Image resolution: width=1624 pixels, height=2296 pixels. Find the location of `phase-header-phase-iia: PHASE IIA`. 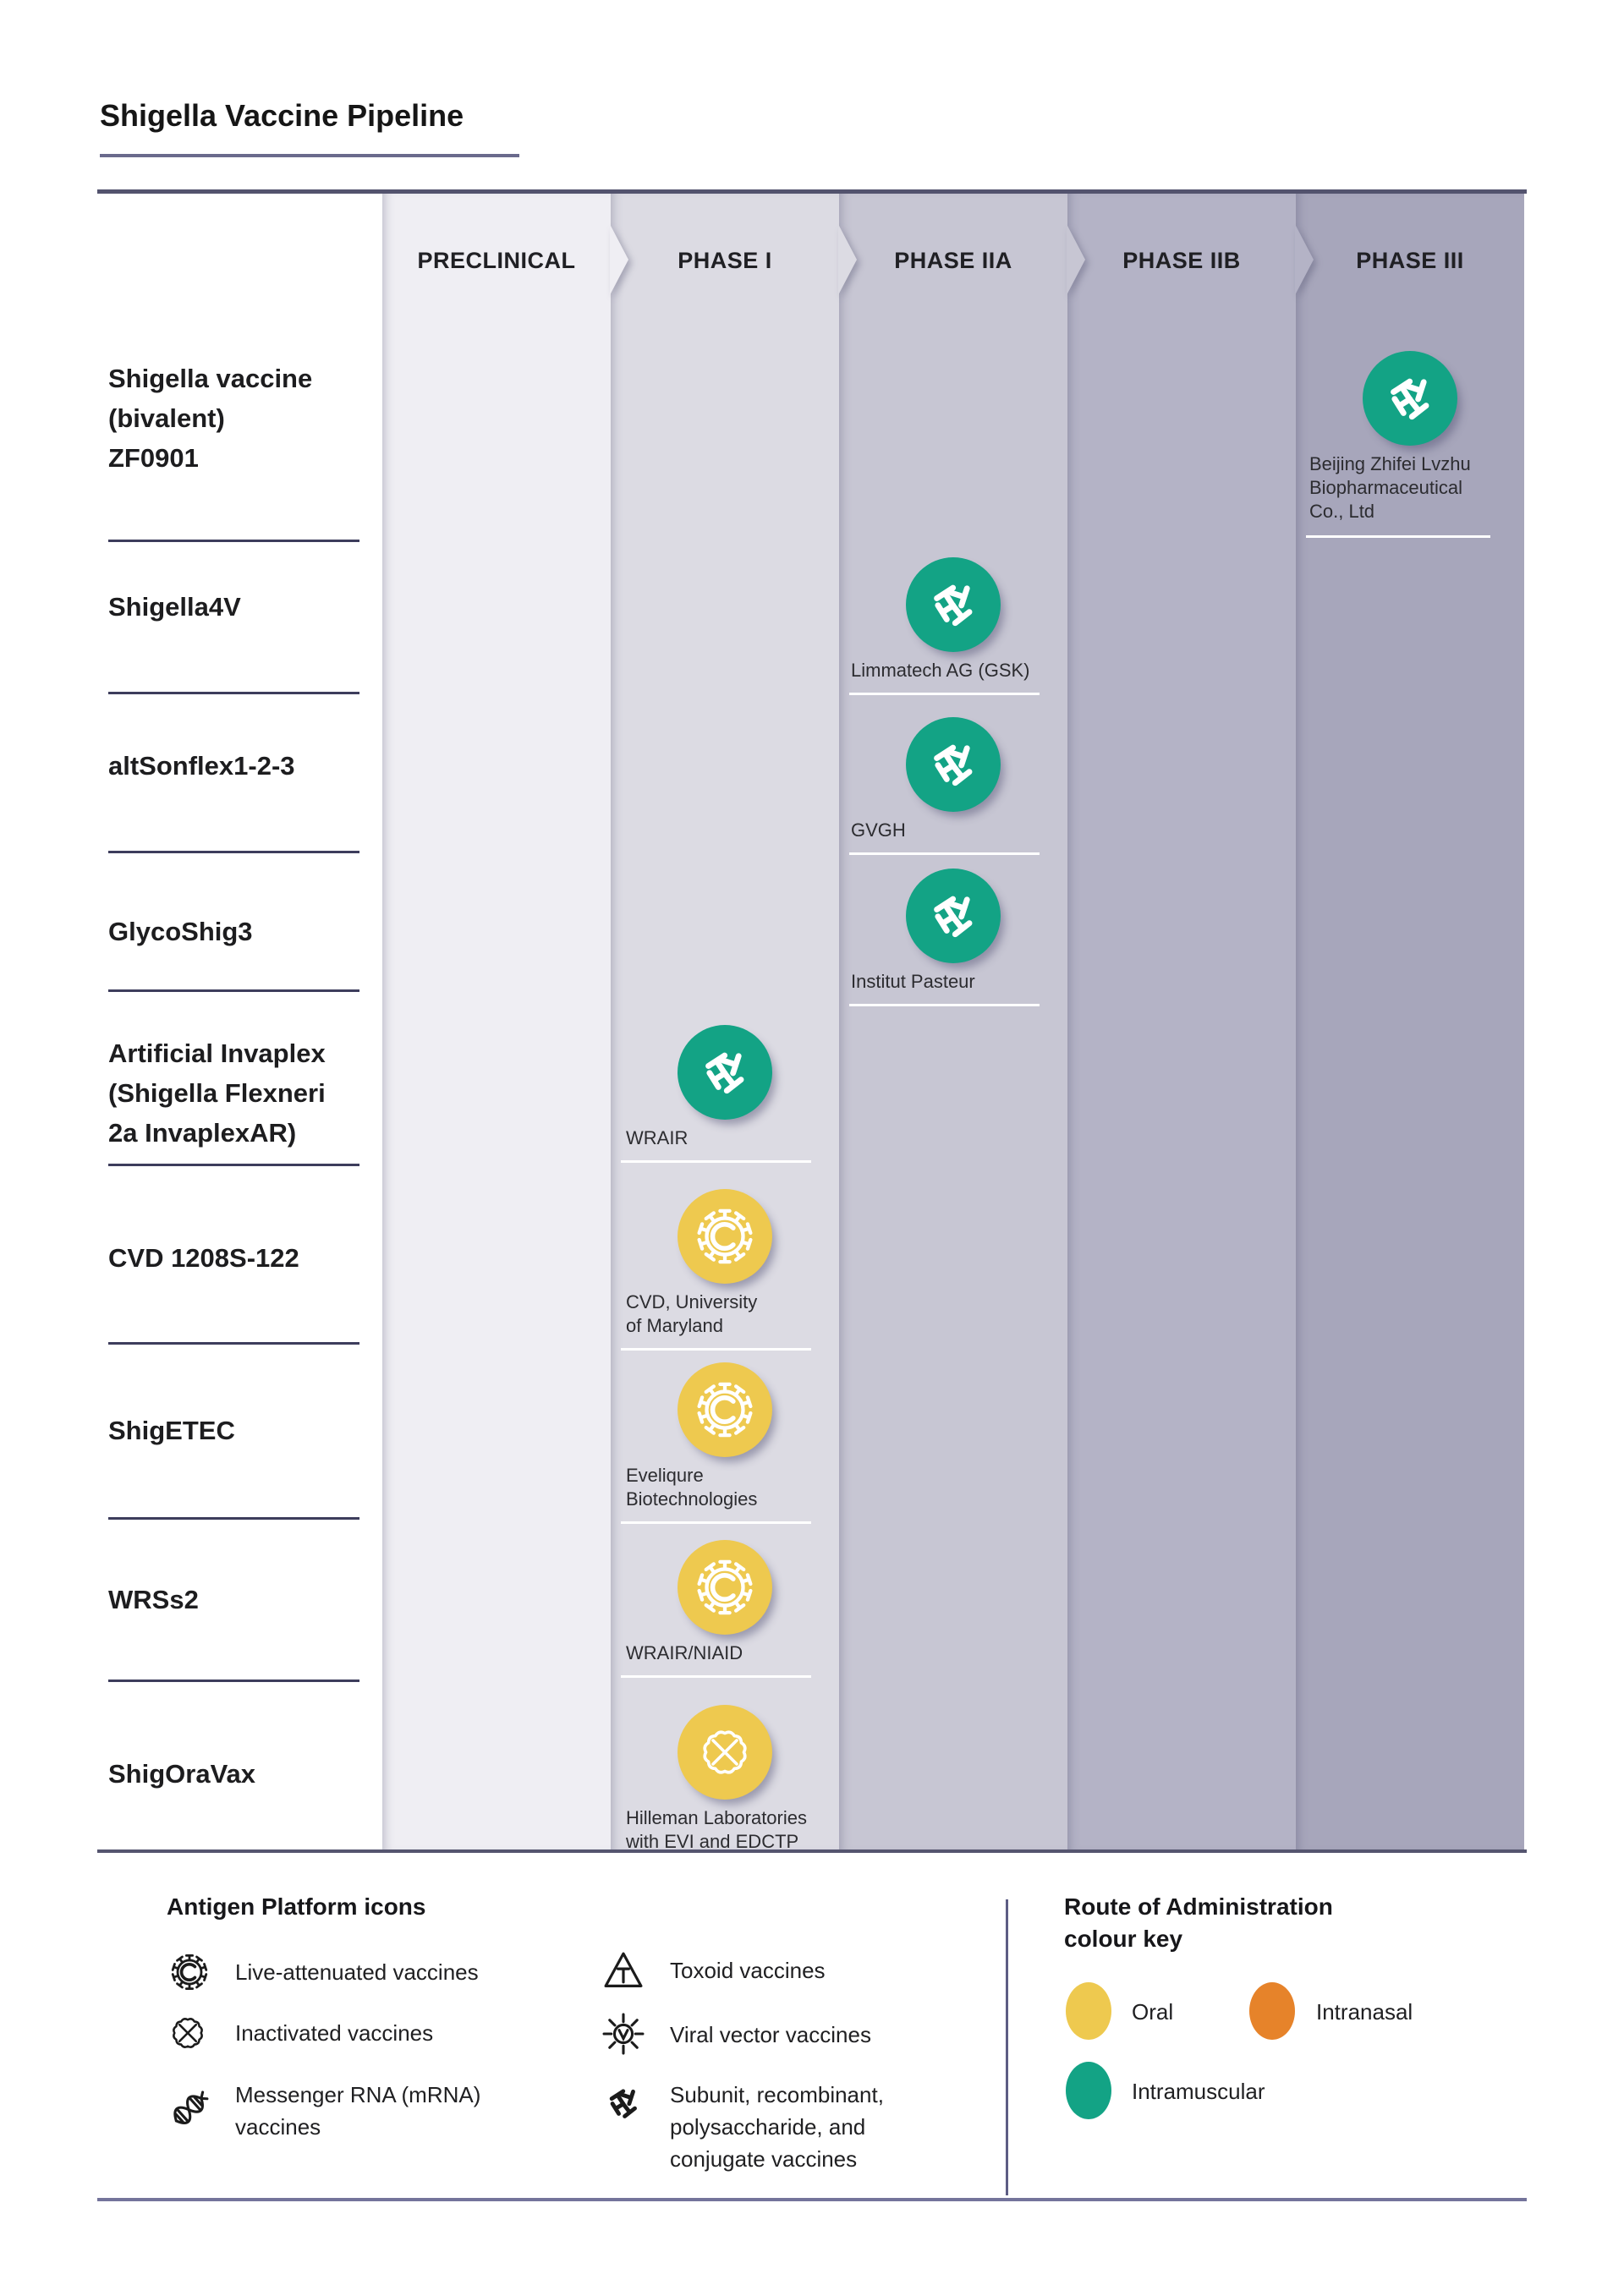

phase-header-phase-iia: PHASE IIA is located at coordinates (953, 260).